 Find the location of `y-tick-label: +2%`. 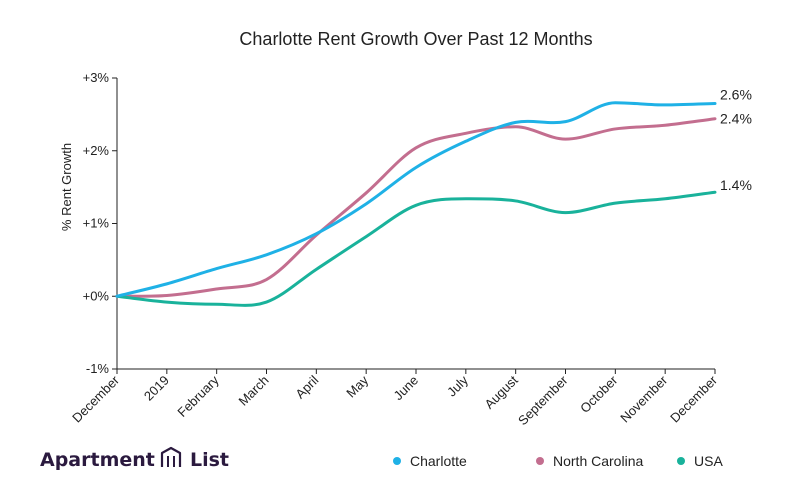

y-tick-label: +2% is located at coordinates (96, 150).